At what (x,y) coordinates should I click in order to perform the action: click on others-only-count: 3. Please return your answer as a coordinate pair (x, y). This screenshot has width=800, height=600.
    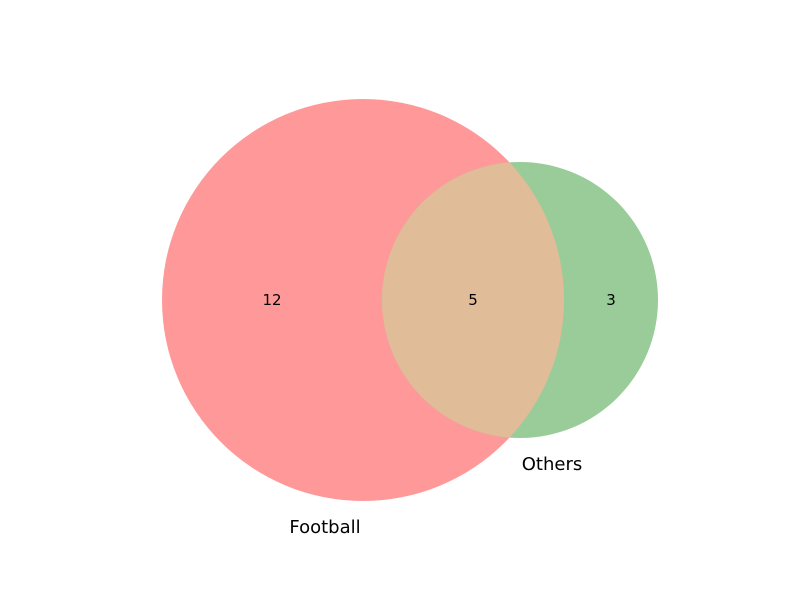
    Looking at the image, I should click on (611, 300).